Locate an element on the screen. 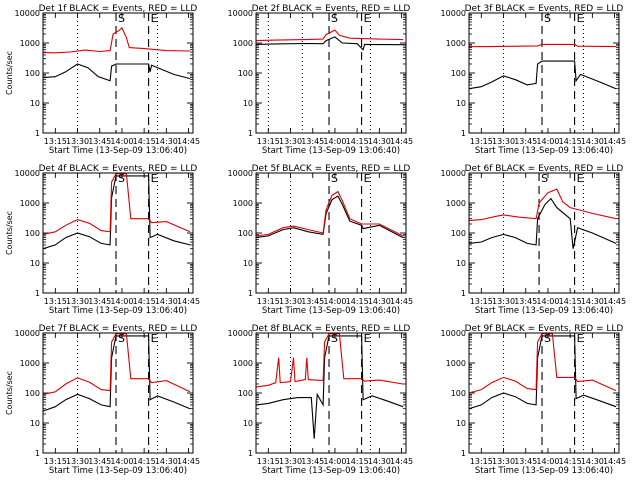  chart-title: Det 1f BLACK = Events, RED = LLD is located at coordinates (118, 9).